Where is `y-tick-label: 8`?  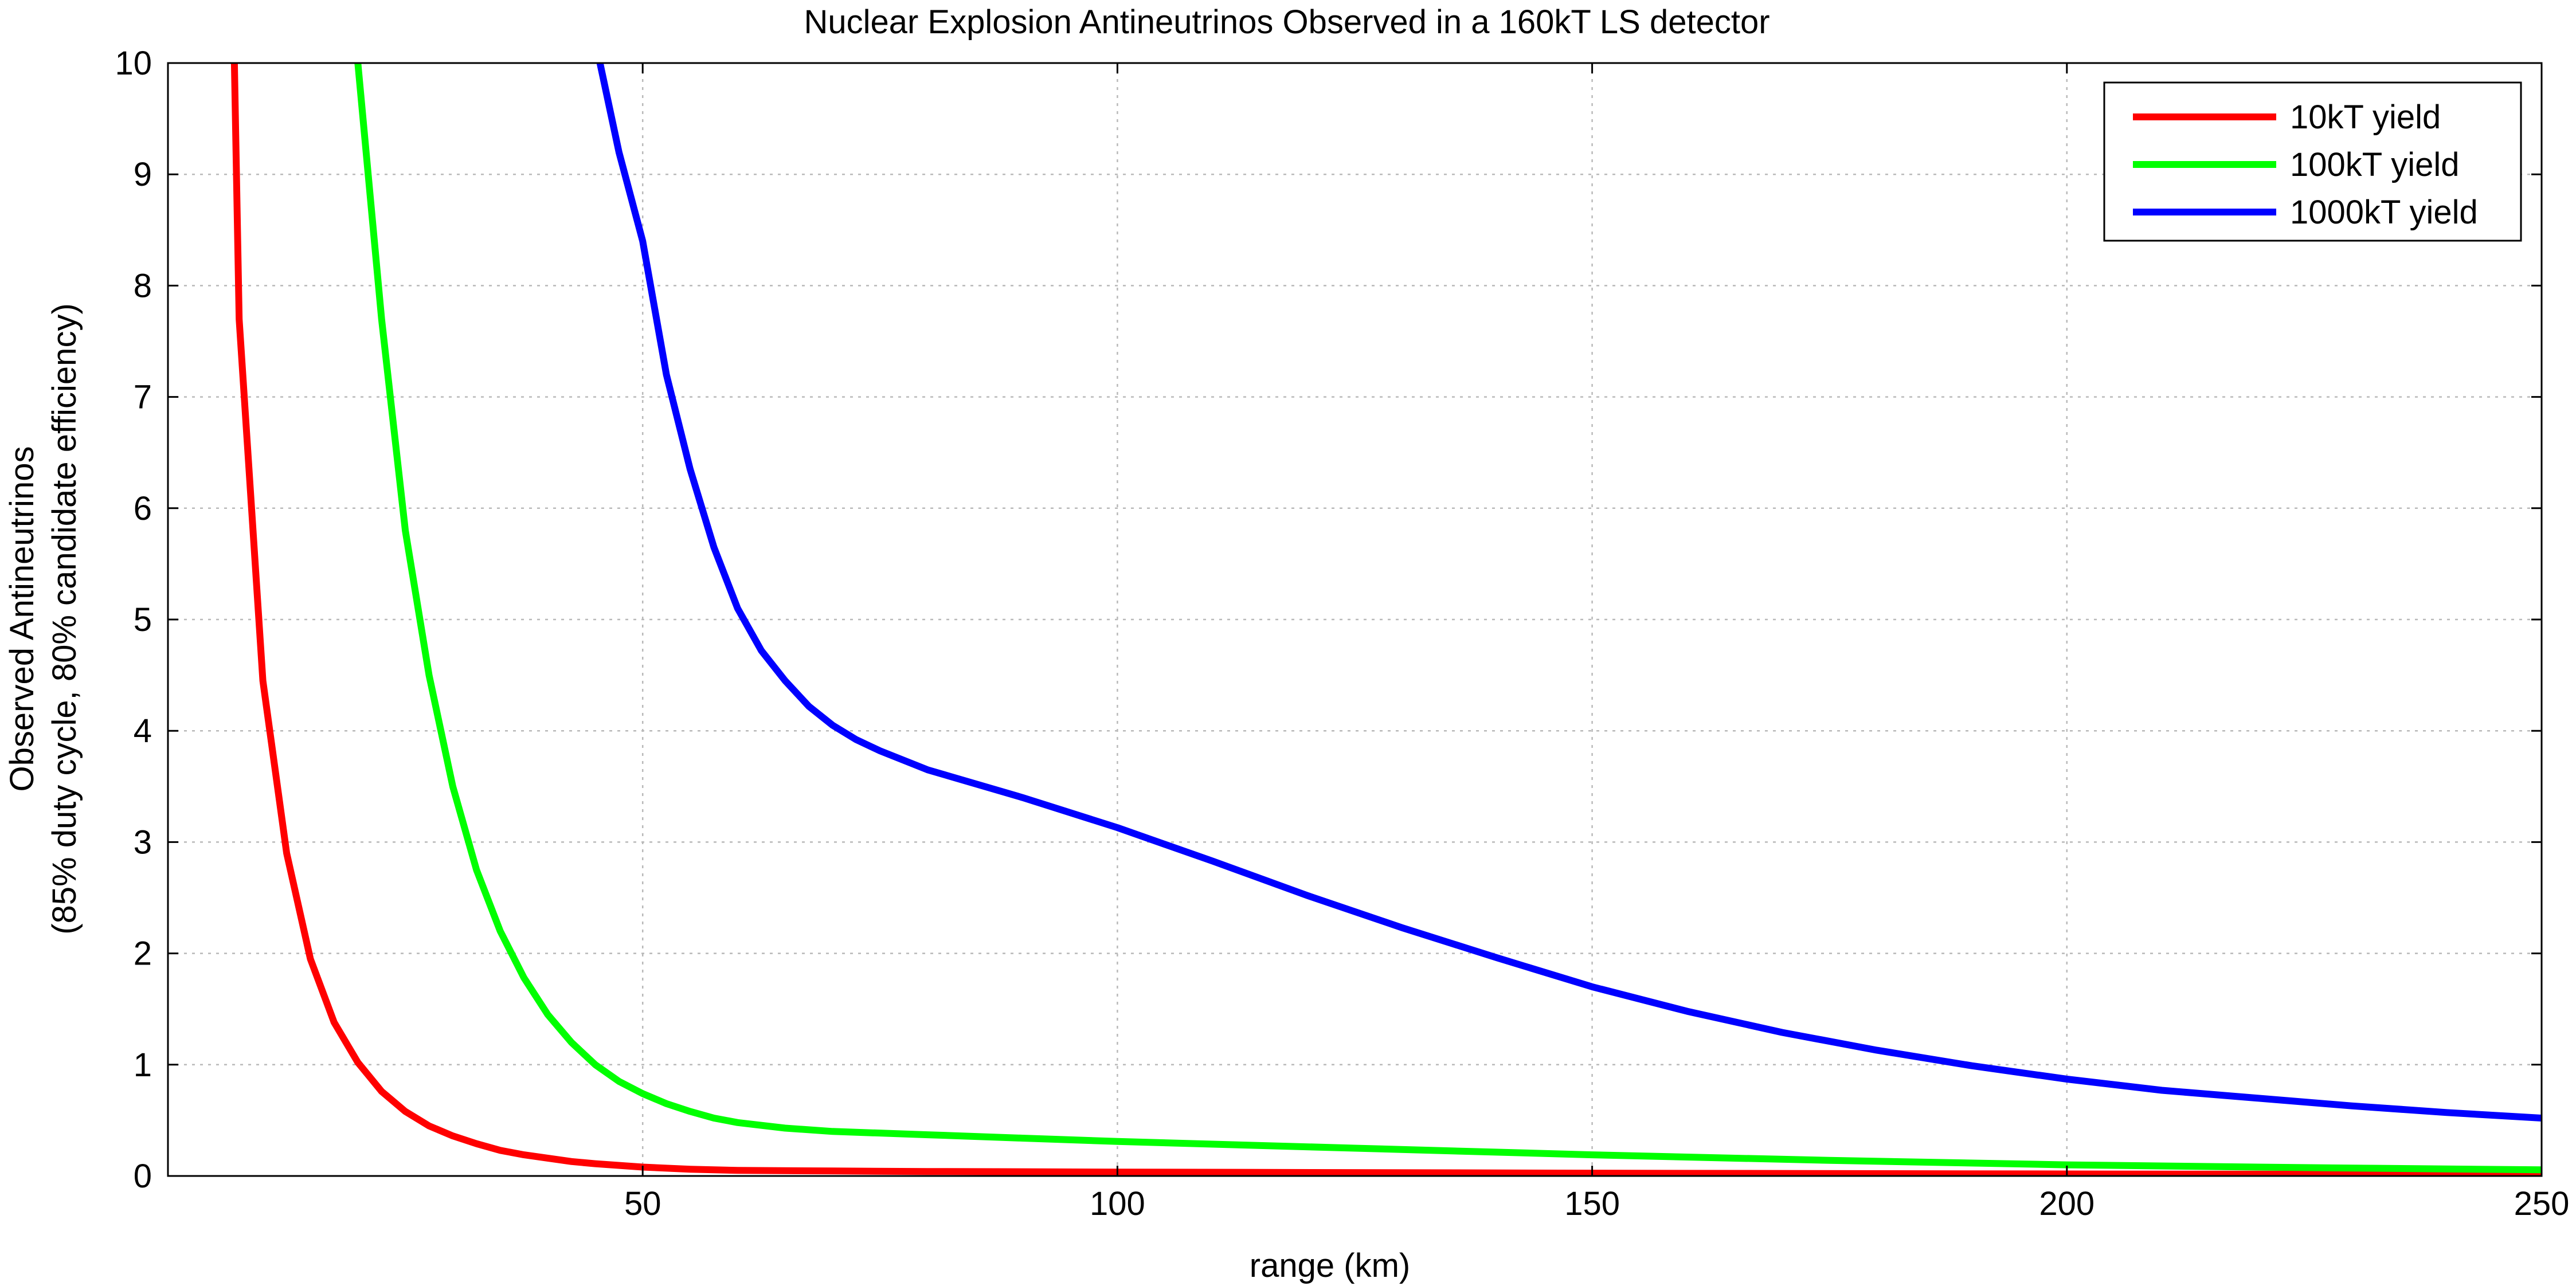 y-tick-label: 8 is located at coordinates (143, 285).